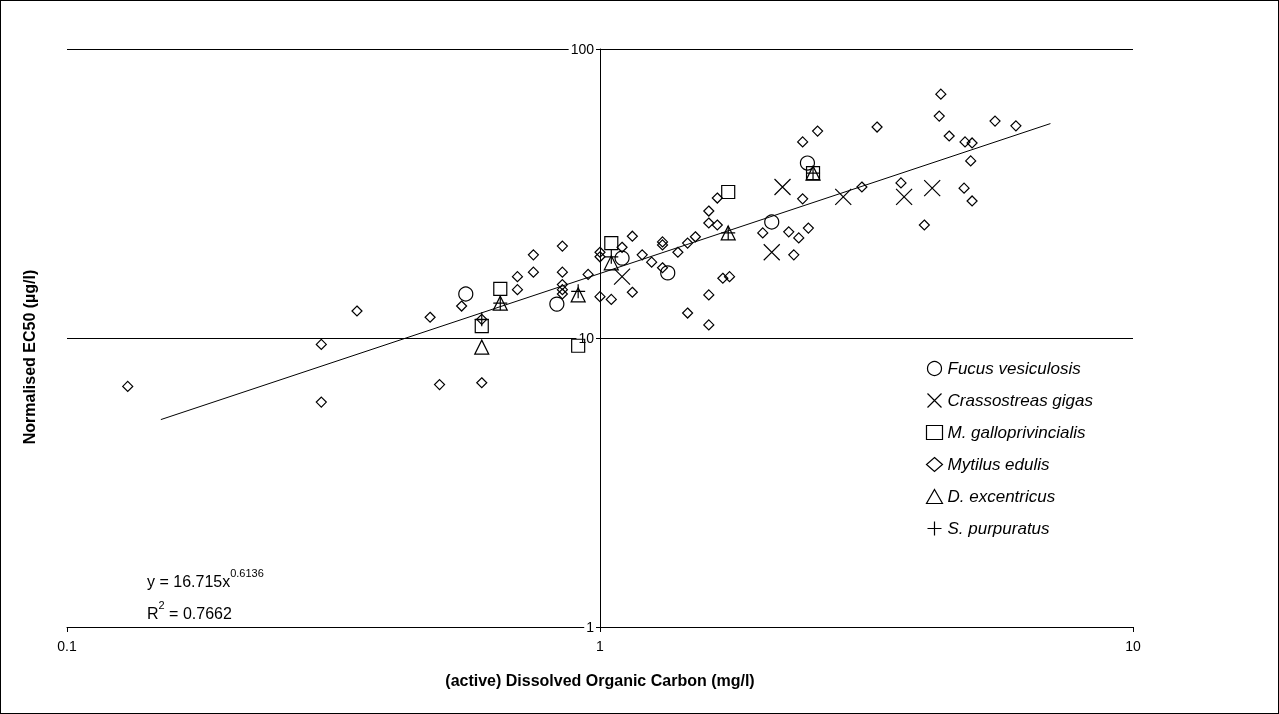  Describe the element at coordinates (999, 464) in the screenshot. I see `legend-label: Mytilus edulis` at that location.